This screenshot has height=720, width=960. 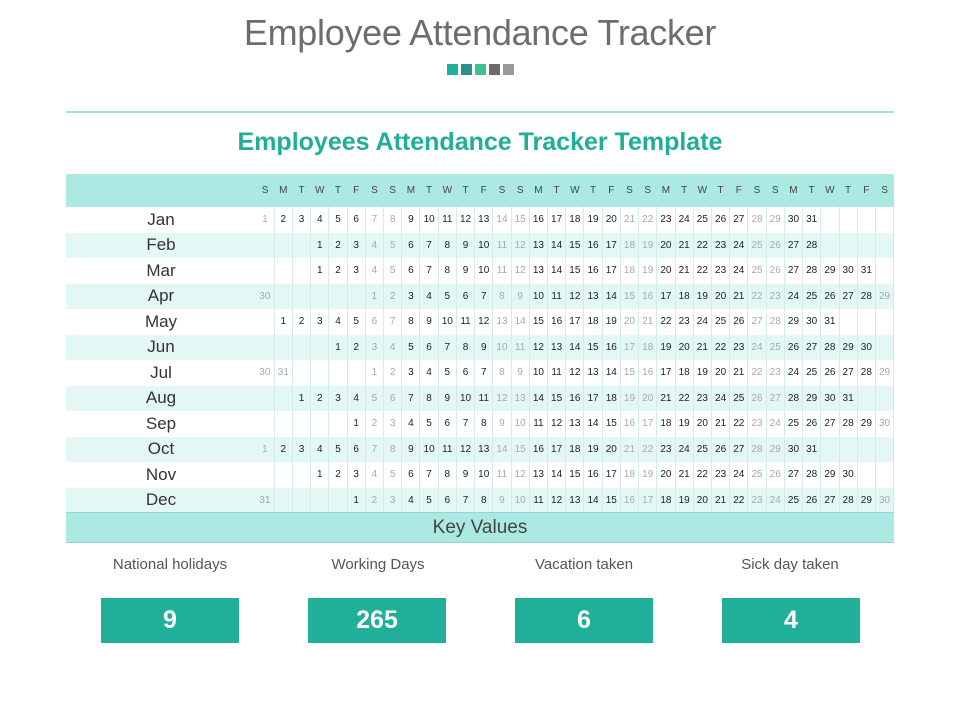 I want to click on day-cell: 16, so click(x=611, y=347).